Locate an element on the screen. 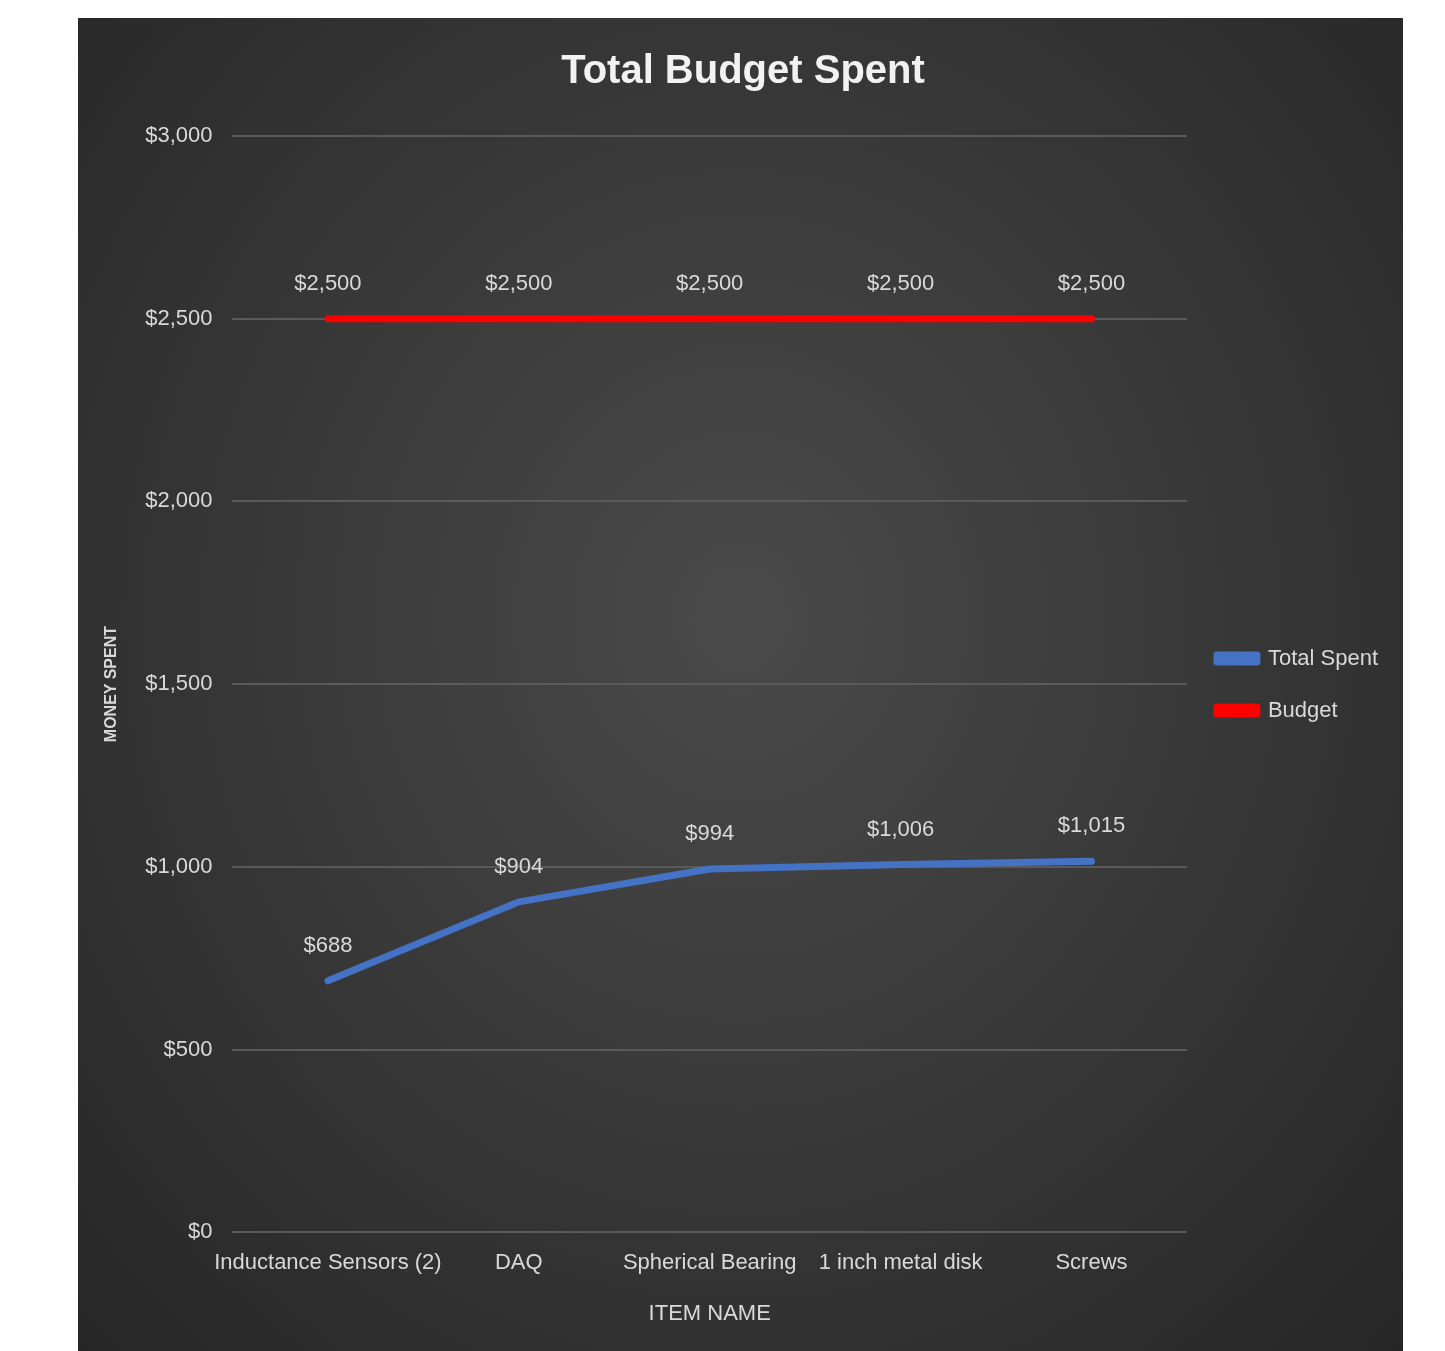 The height and width of the screenshot is (1351, 1445). legend-label: Budget is located at coordinates (1302, 709).